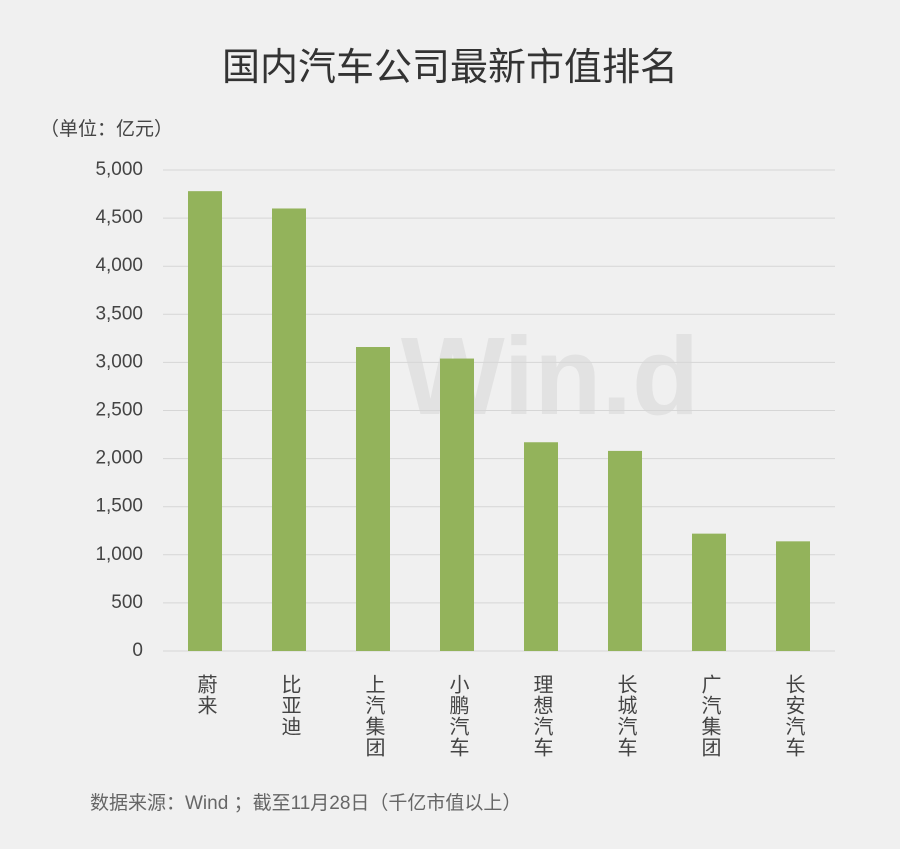 The height and width of the screenshot is (849, 900). I want to click on x-tick-label: 上汽集团, so click(373, 716).